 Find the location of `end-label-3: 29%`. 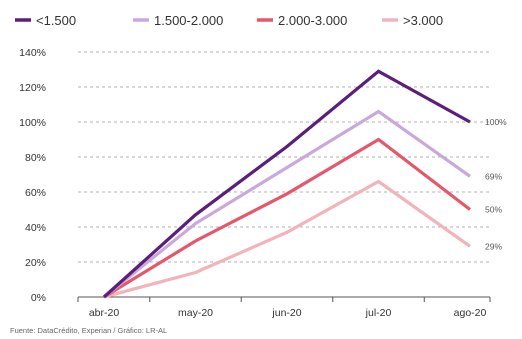

end-label-3: 29% is located at coordinates (493, 246).